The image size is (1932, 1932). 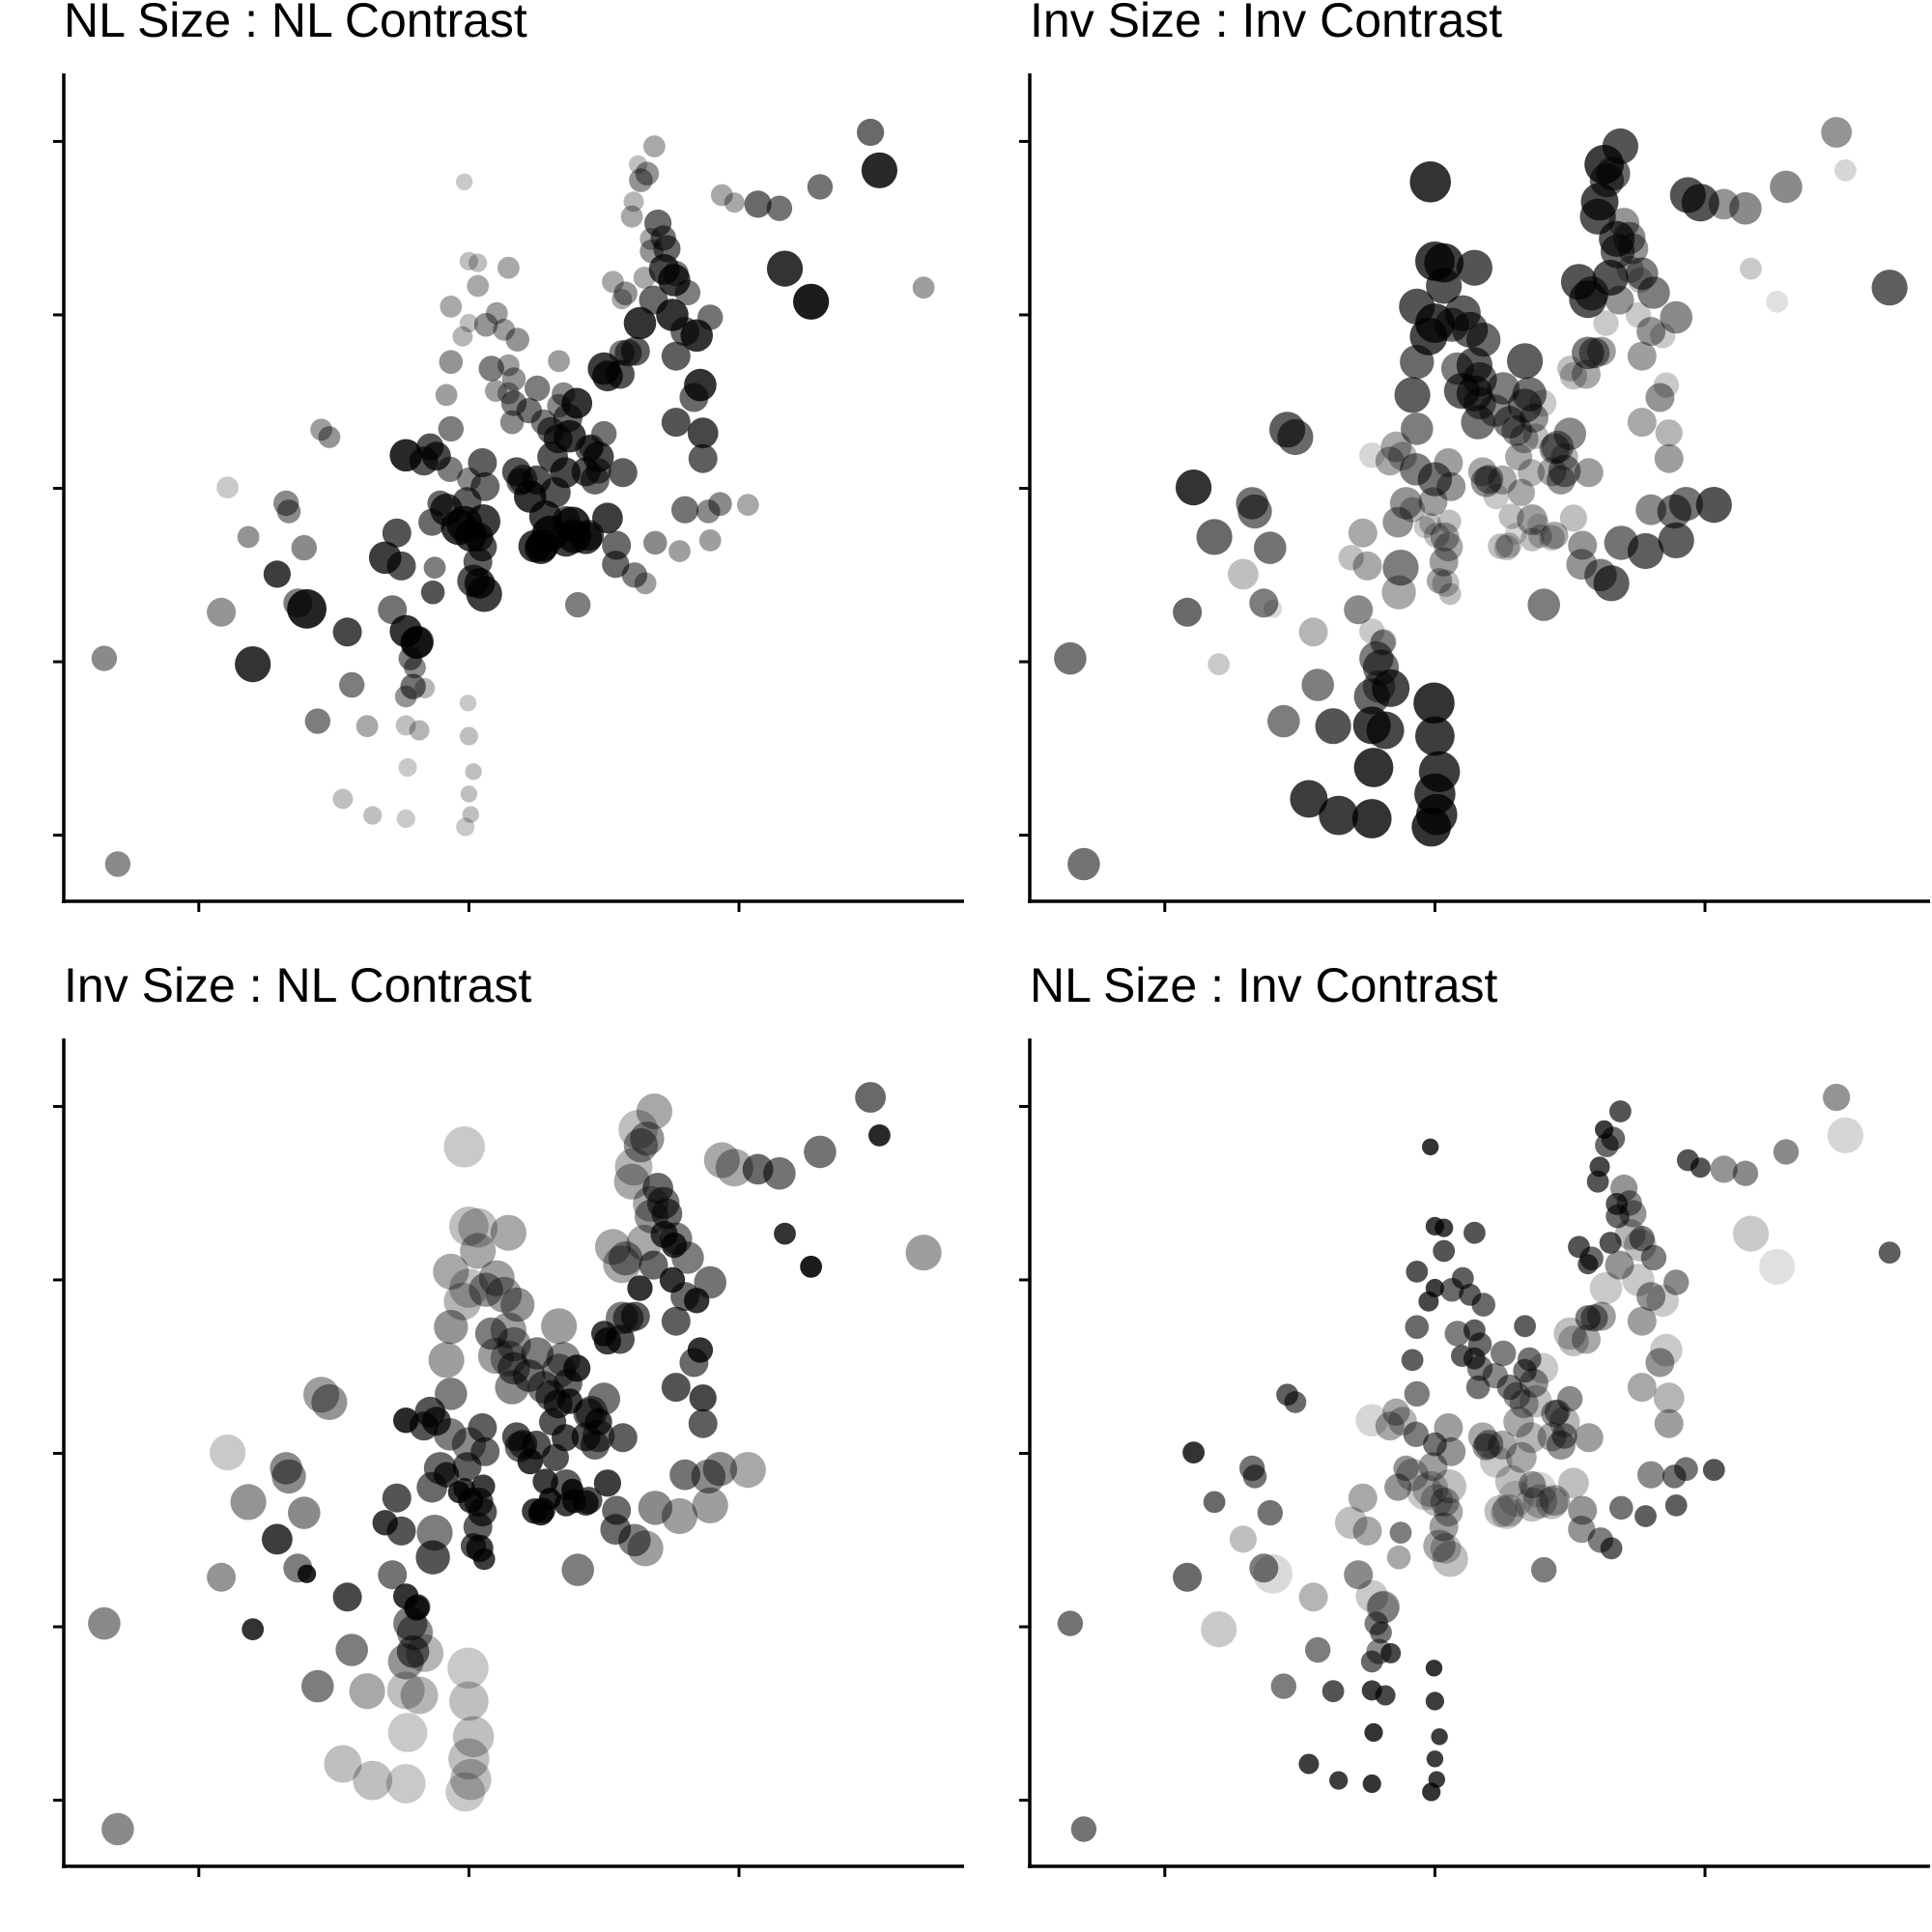 What do you see at coordinates (298, 985) in the screenshot?
I see `panel-title: Inv Size : NL Contrast` at bounding box center [298, 985].